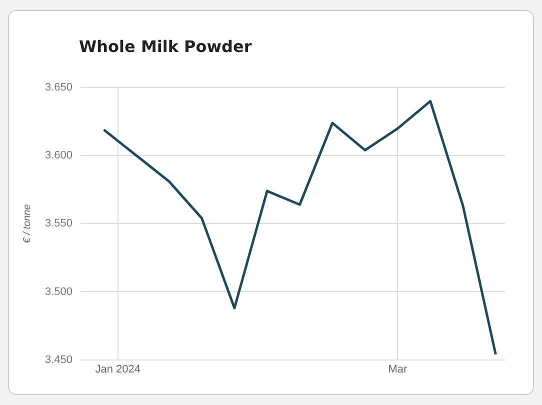  Describe the element at coordinates (58, 292) in the screenshot. I see `y-tick-label: 3.500` at that location.